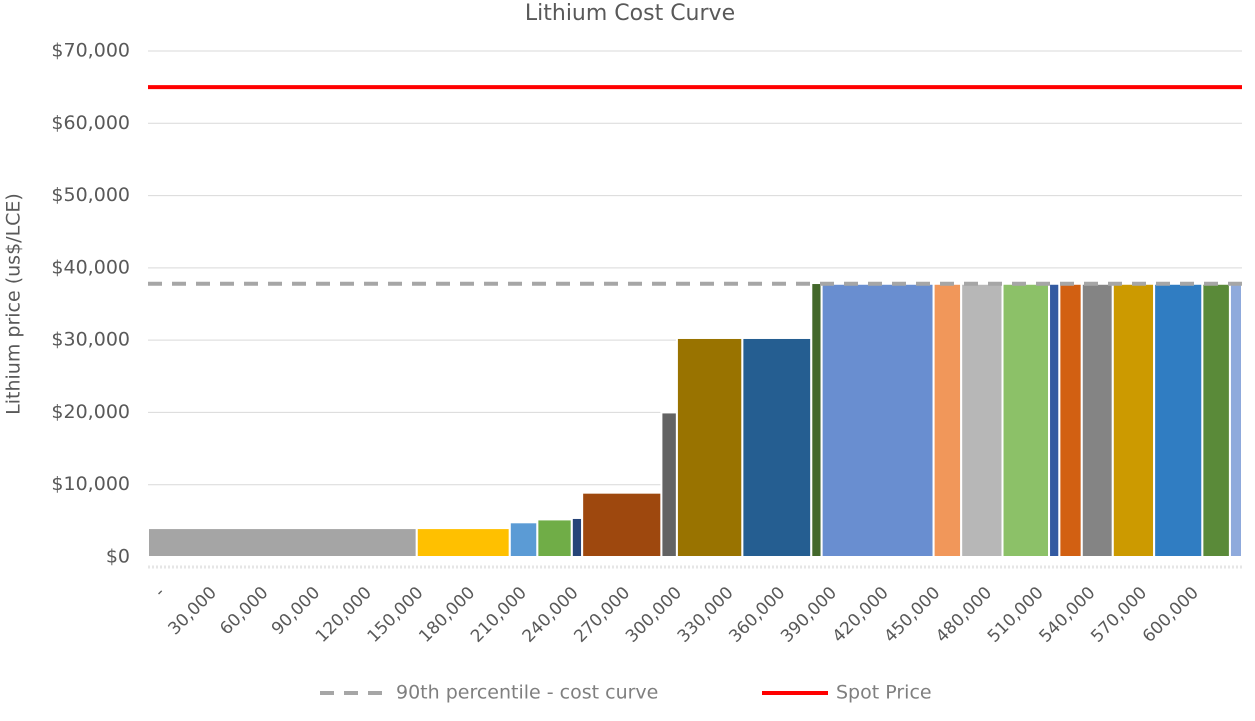  I want to click on y-tick-label: $70,000, so click(90, 51).